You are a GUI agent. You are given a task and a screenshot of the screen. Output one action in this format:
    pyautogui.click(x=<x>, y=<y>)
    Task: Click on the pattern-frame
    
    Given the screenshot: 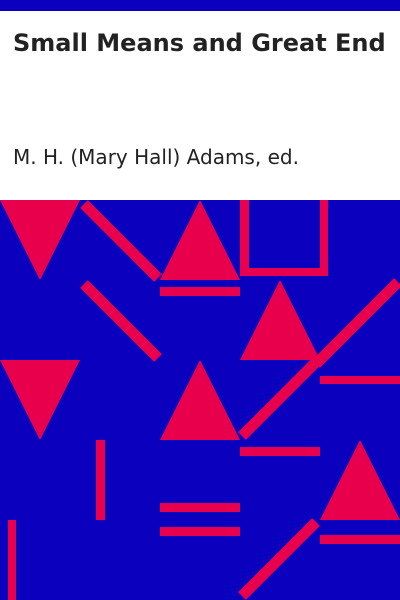 What is the action you would take?
    pyautogui.click(x=284, y=238)
    